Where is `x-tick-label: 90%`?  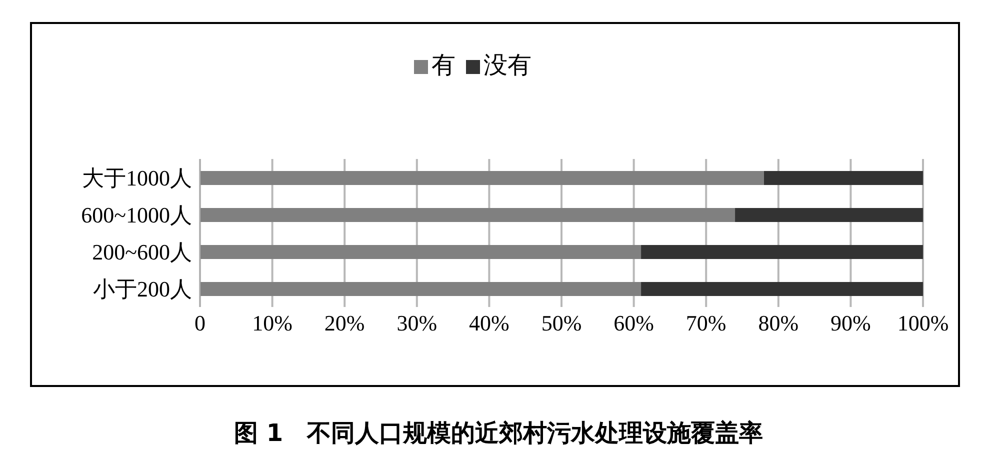 x-tick-label: 90% is located at coordinates (850, 323).